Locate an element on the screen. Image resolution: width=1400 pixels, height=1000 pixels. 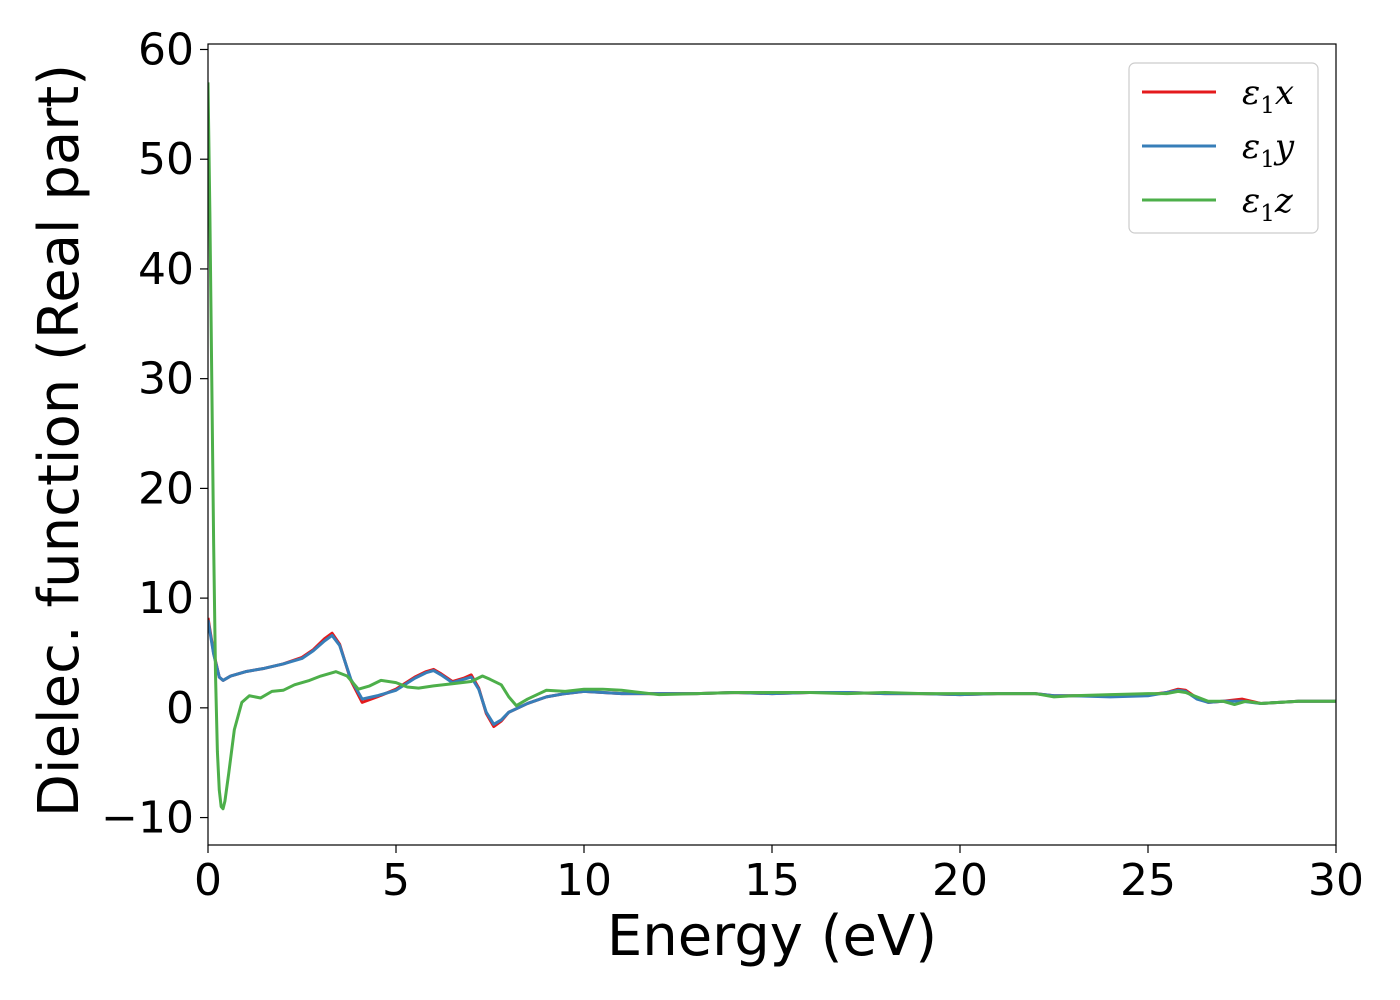
x-tick-label: 15 is located at coordinates (772, 880).